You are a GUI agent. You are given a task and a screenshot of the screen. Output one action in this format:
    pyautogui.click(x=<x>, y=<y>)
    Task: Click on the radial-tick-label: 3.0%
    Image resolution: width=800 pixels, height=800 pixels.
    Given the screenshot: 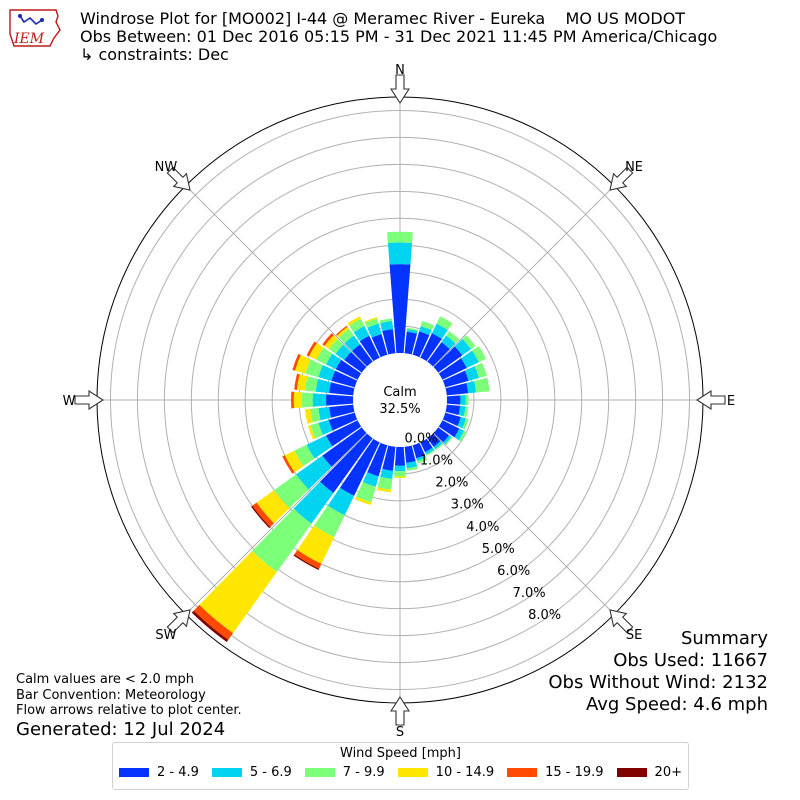 What is the action you would take?
    pyautogui.click(x=467, y=505)
    